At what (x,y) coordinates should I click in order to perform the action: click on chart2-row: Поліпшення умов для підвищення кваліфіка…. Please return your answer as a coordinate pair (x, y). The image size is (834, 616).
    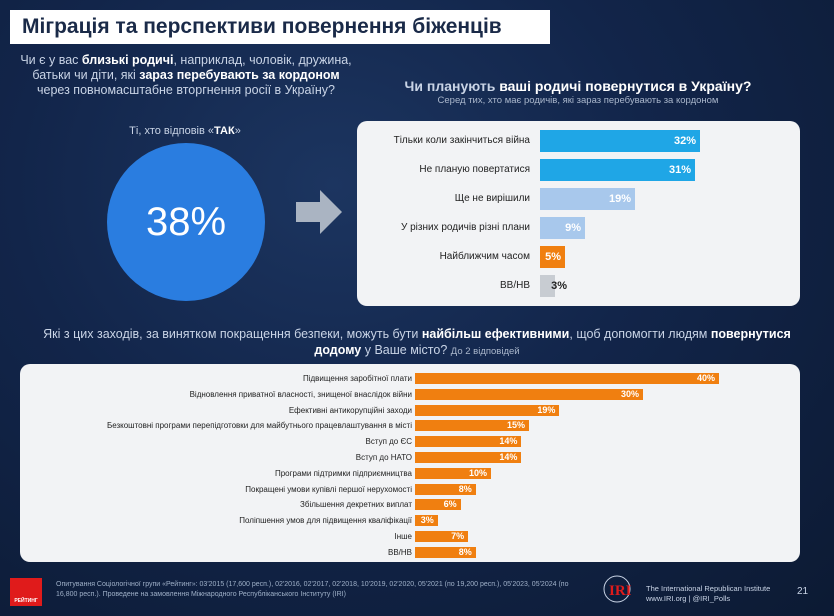
    Looking at the image, I should click on (410, 521).